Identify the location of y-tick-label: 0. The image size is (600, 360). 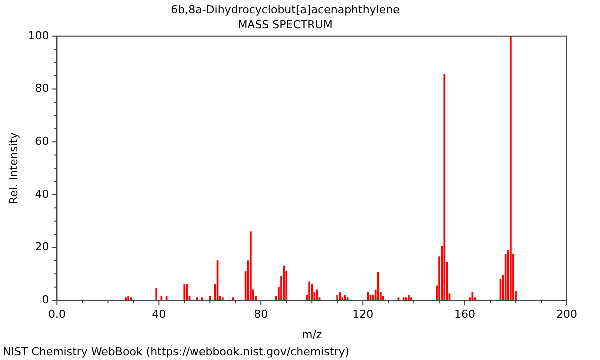
(46, 299).